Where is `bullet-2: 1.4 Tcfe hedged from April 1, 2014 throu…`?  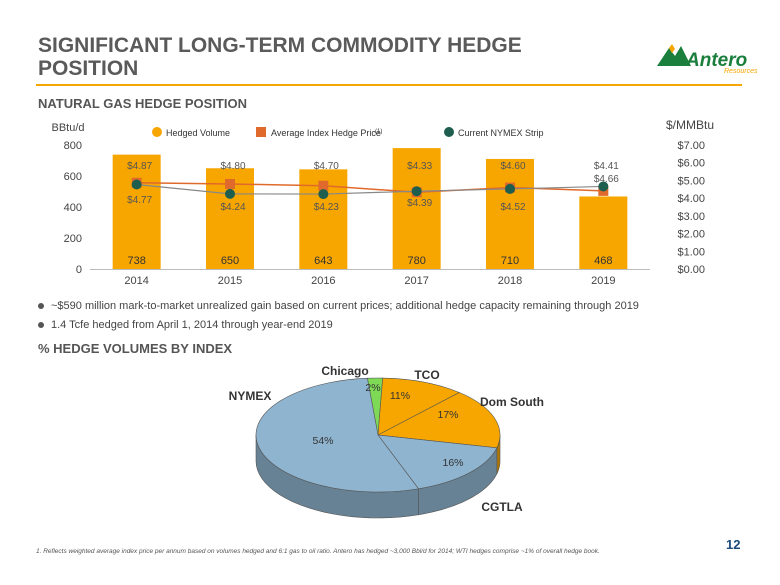 bullet-2: 1.4 Tcfe hedged from April 1, 2014 throu… is located at coordinates (185, 325).